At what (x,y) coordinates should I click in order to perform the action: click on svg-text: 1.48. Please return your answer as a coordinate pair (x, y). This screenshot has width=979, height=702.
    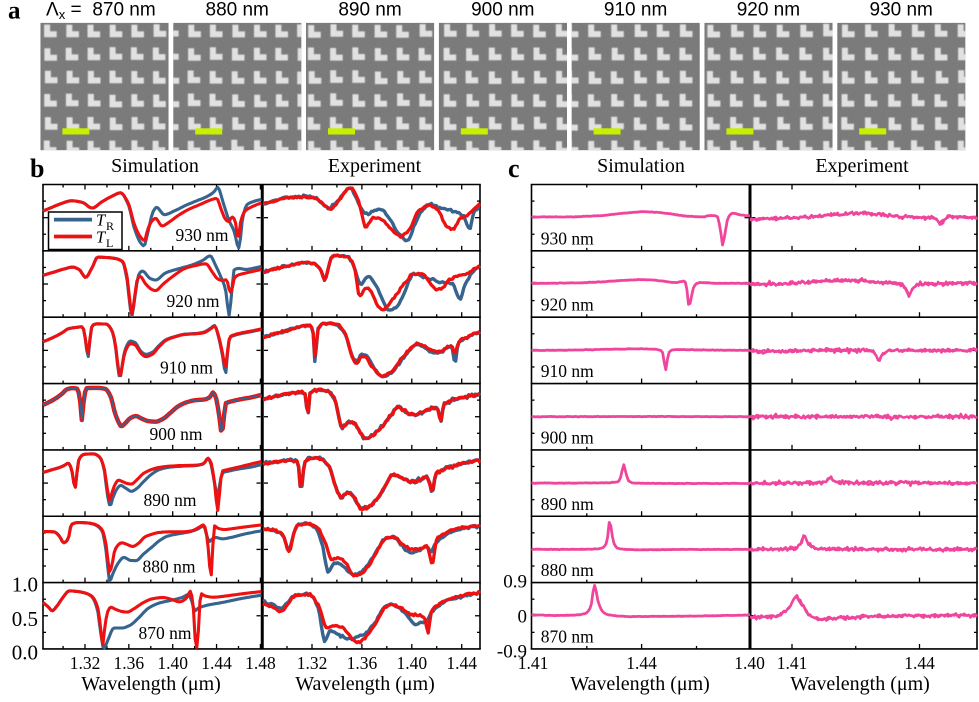
    Looking at the image, I should click on (260, 663).